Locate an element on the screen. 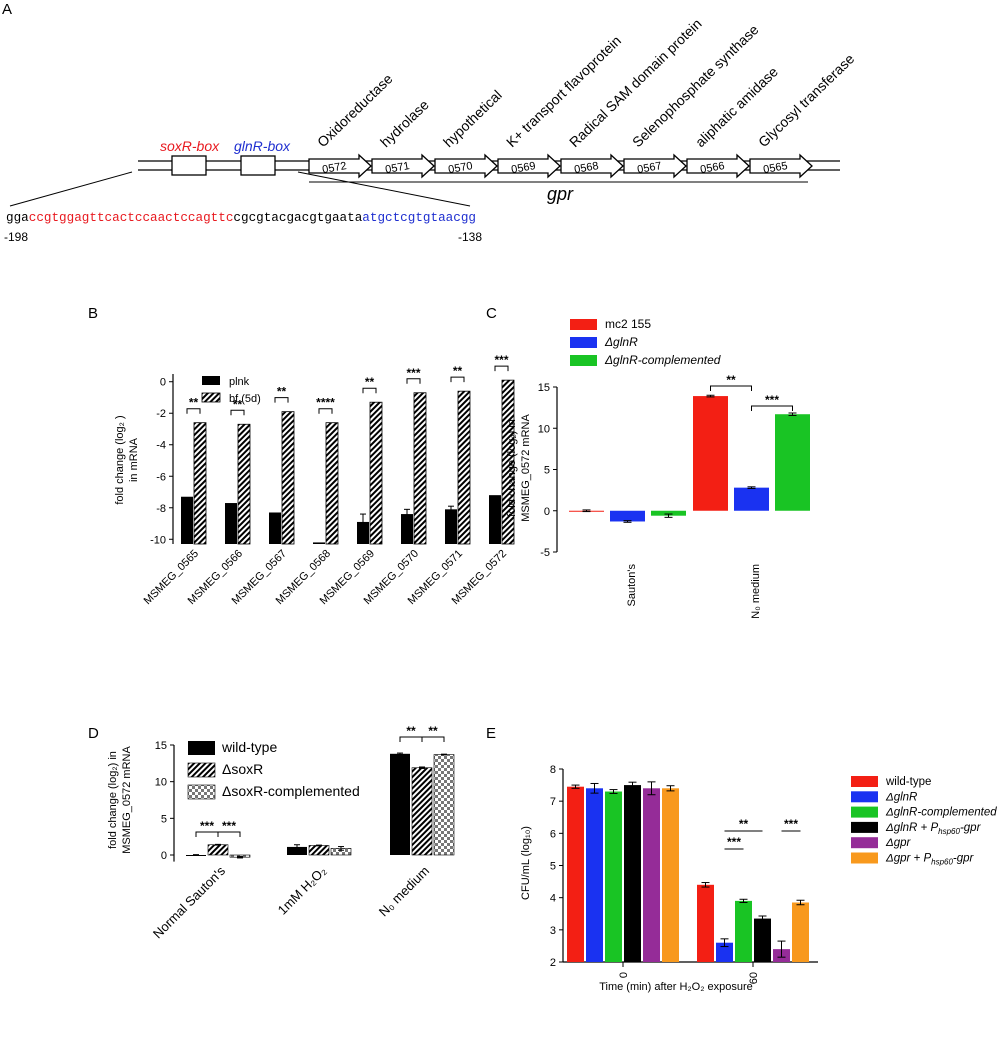 Image resolution: width=1000 pixels, height=1056 pixels. y-tick-label: 2 is located at coordinates (553, 963).